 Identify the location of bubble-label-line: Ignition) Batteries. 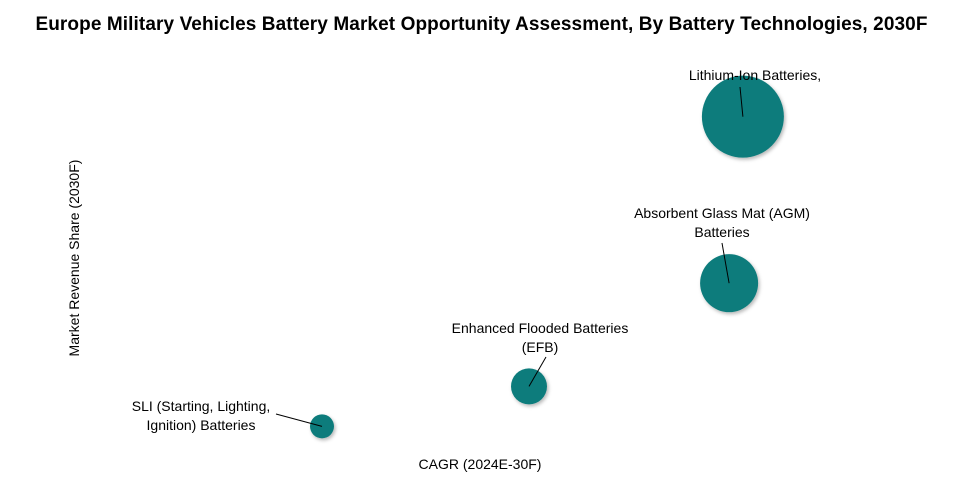
(201, 425).